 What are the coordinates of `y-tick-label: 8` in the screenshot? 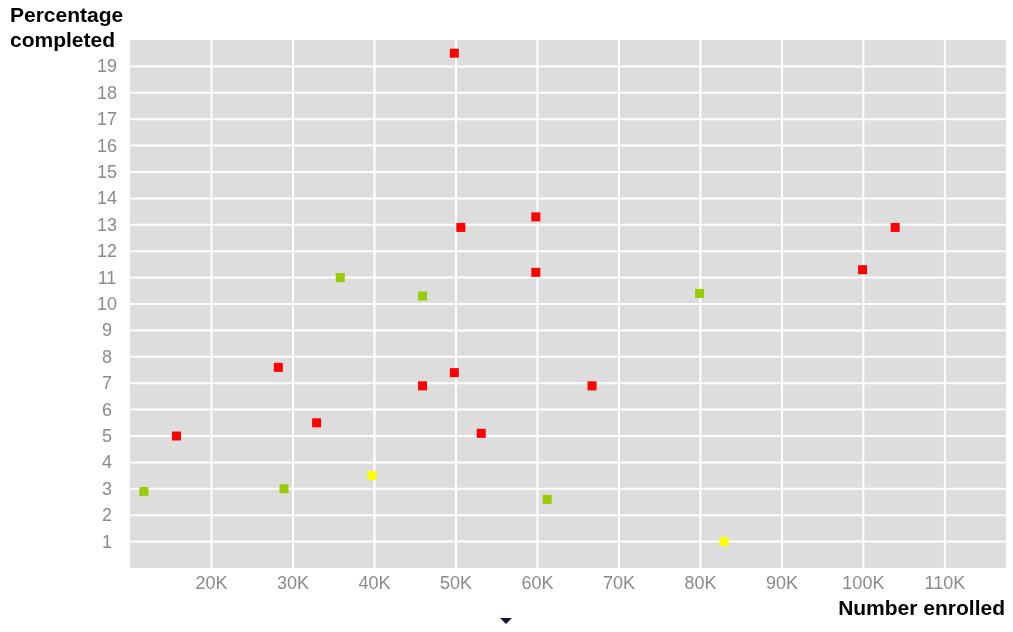 It's located at (107, 356).